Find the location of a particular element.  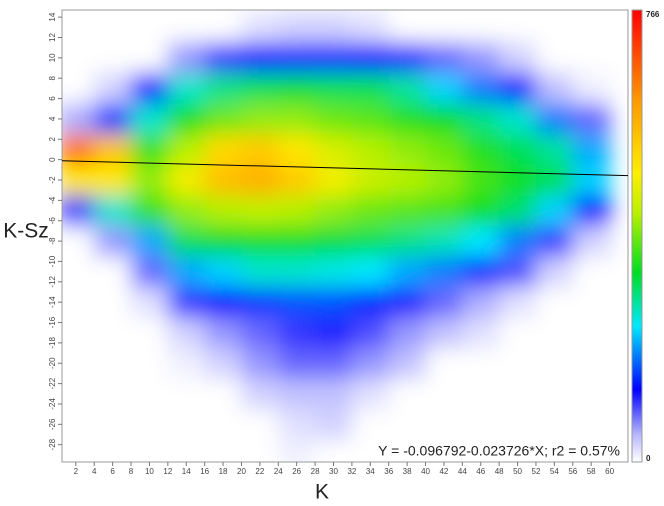

x-tick-label: 42 is located at coordinates (443, 471).